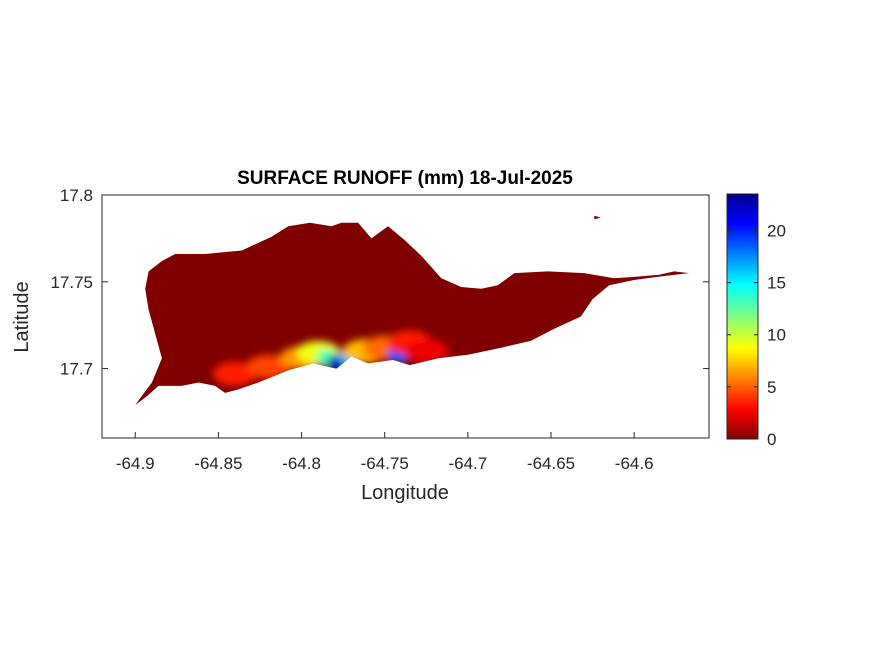  Describe the element at coordinates (22, 316) in the screenshot. I see `y-axis-label: Latitude` at that location.